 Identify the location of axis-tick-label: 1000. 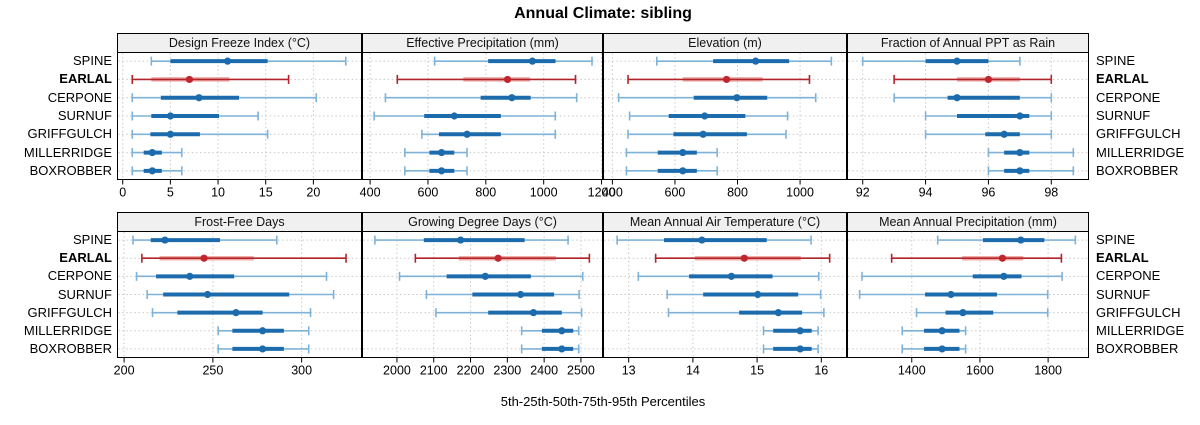
(800, 193).